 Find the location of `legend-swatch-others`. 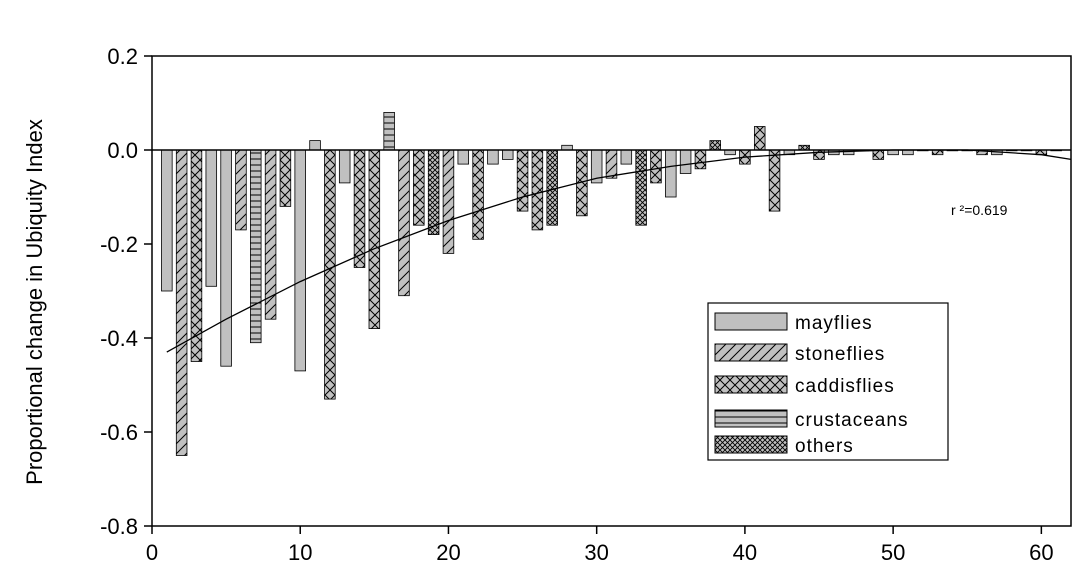

legend-swatch-others is located at coordinates (751, 444).